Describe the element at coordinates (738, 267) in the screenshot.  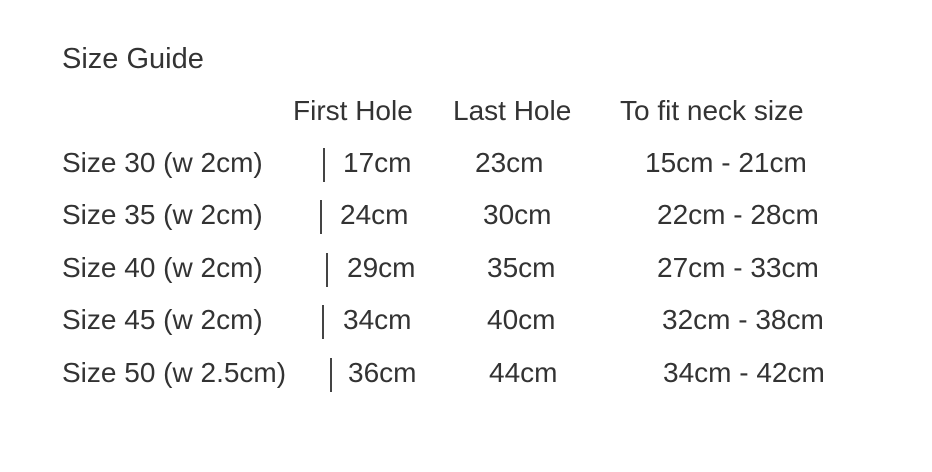
I see `neck-size-value: 27cm - 33cm` at that location.